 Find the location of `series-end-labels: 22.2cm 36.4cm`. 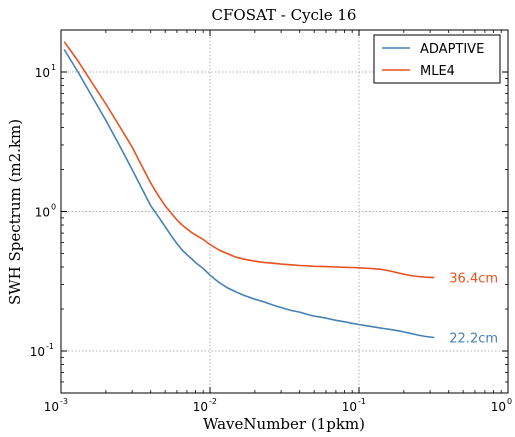

series-end-labels: 22.2cm 36.4cm is located at coordinates (473, 309).